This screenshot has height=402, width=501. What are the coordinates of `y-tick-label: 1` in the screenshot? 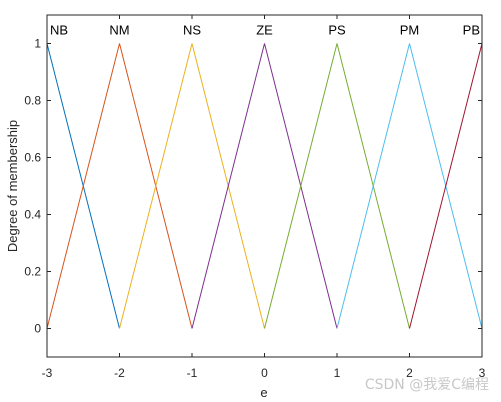 It's located at (37, 44).